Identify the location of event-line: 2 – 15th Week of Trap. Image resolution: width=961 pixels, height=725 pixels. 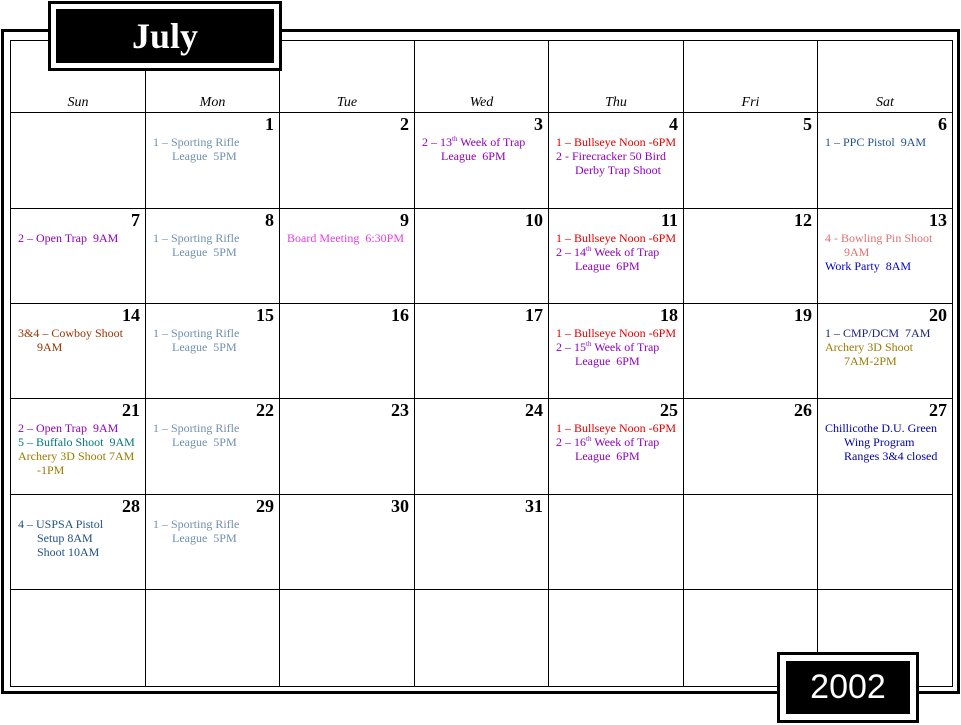
(616, 347).